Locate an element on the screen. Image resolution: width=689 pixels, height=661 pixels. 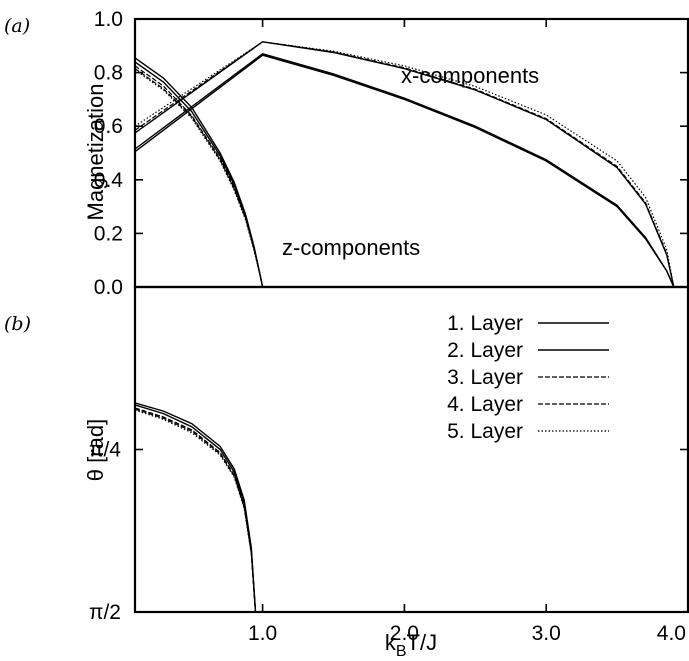
legend-label-4: 4. Layer is located at coordinates (485, 404).